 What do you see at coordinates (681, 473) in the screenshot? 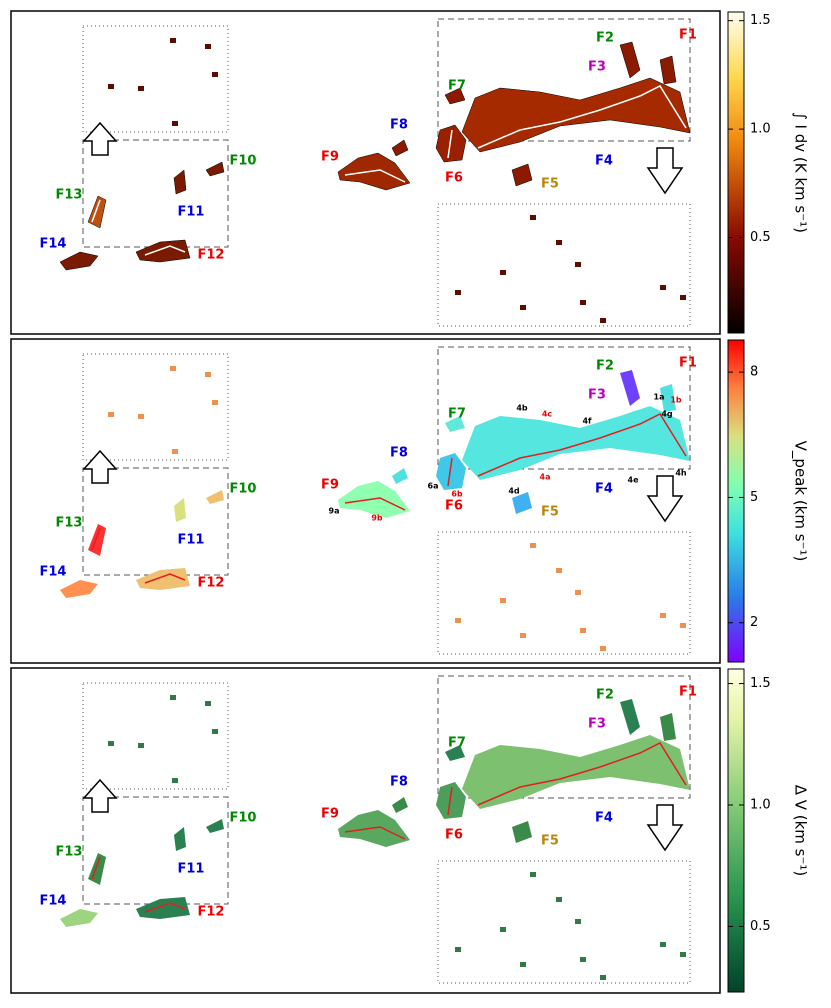
I see `substructure-label: 4h` at bounding box center [681, 473].